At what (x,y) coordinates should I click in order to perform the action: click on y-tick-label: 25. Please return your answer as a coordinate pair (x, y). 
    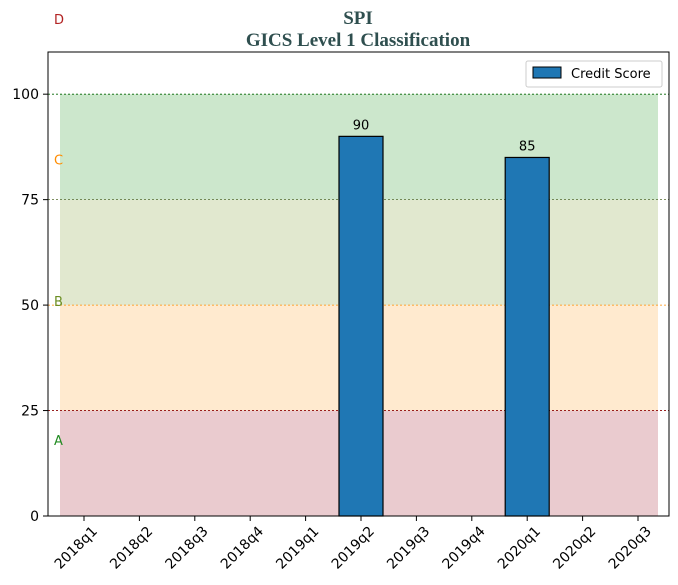
    Looking at the image, I should click on (30, 412).